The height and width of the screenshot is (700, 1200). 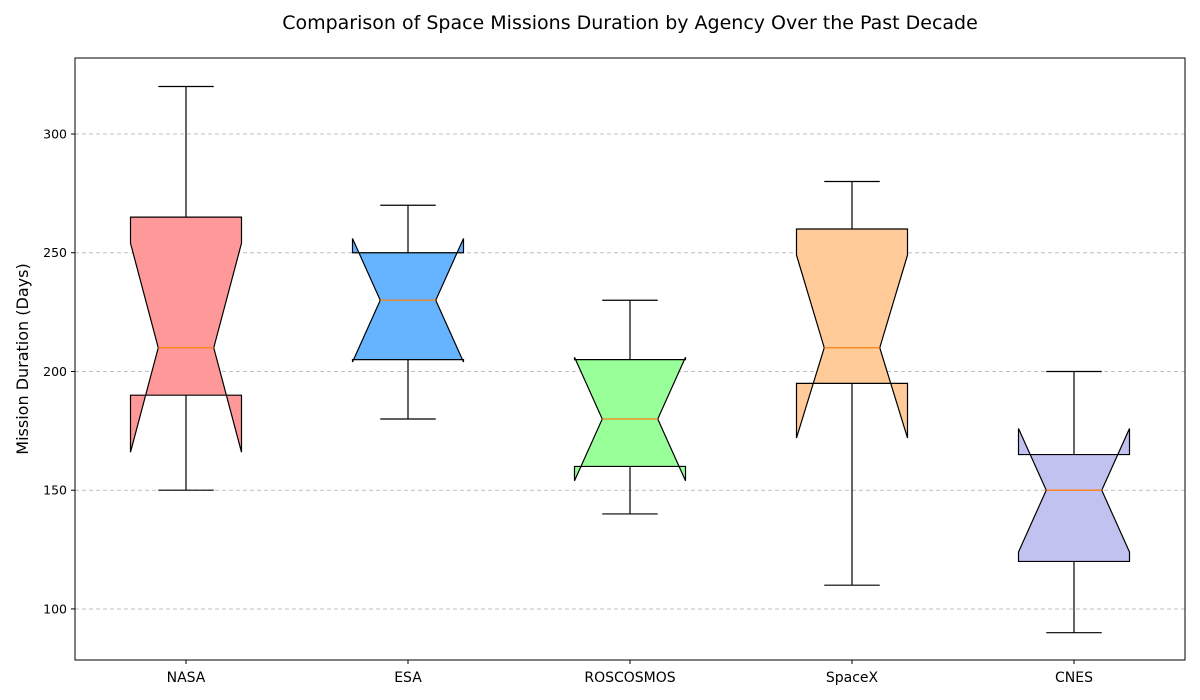 I want to click on y-tick-label: 200, so click(x=55, y=371).